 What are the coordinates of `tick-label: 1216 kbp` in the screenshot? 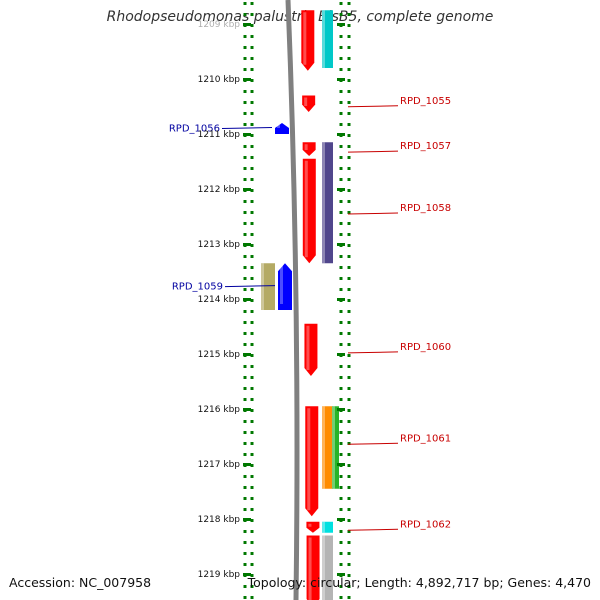 It's located at (219, 410).